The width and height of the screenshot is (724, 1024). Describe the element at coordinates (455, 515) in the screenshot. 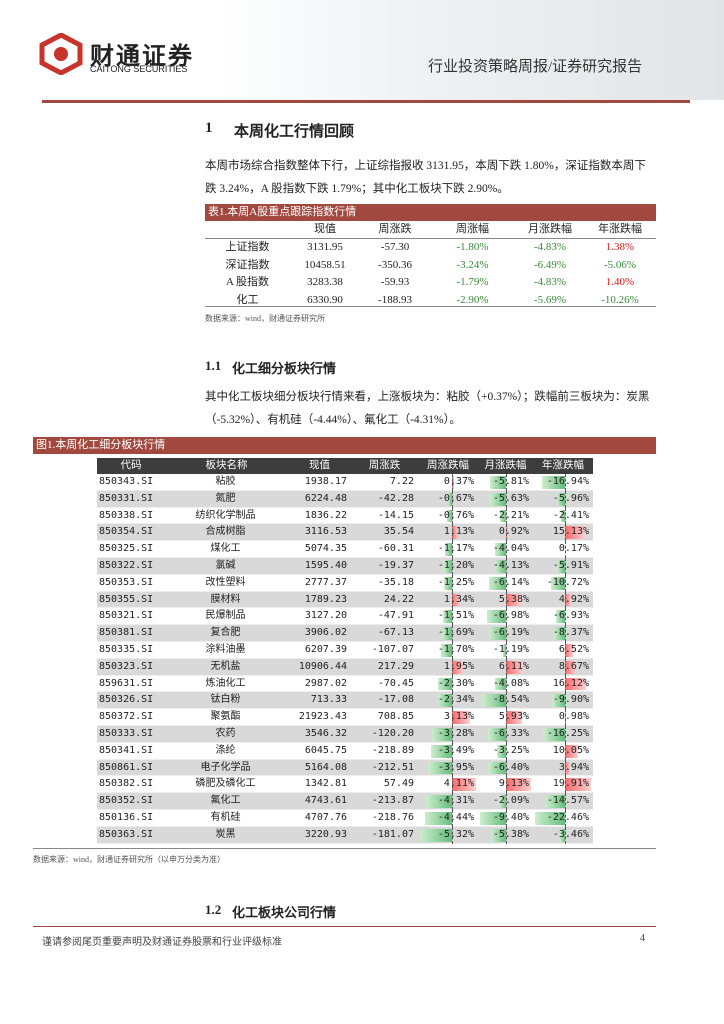

I see `cell: -0.76%` at that location.